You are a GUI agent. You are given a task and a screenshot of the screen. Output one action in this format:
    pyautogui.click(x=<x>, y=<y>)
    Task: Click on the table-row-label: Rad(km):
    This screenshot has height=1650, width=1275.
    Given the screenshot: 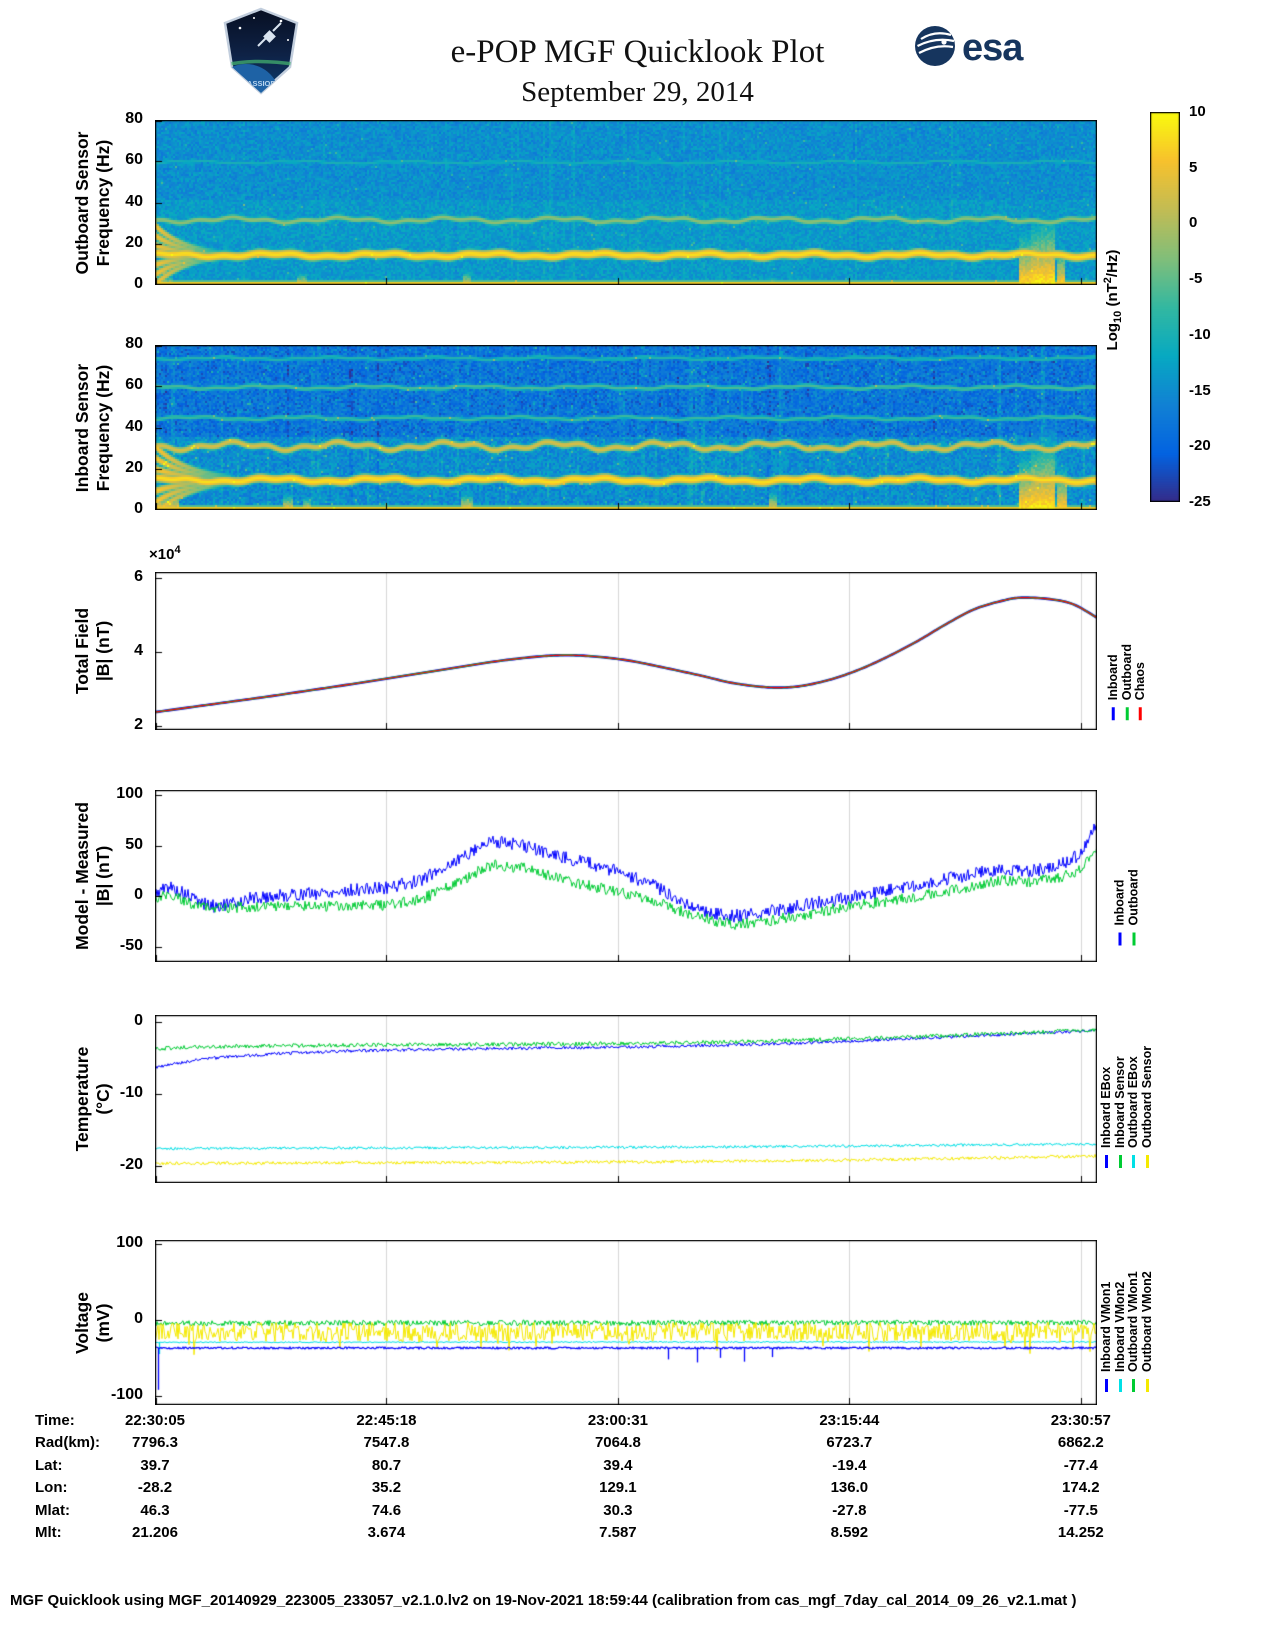 What is the action you would take?
    pyautogui.click(x=68, y=1443)
    